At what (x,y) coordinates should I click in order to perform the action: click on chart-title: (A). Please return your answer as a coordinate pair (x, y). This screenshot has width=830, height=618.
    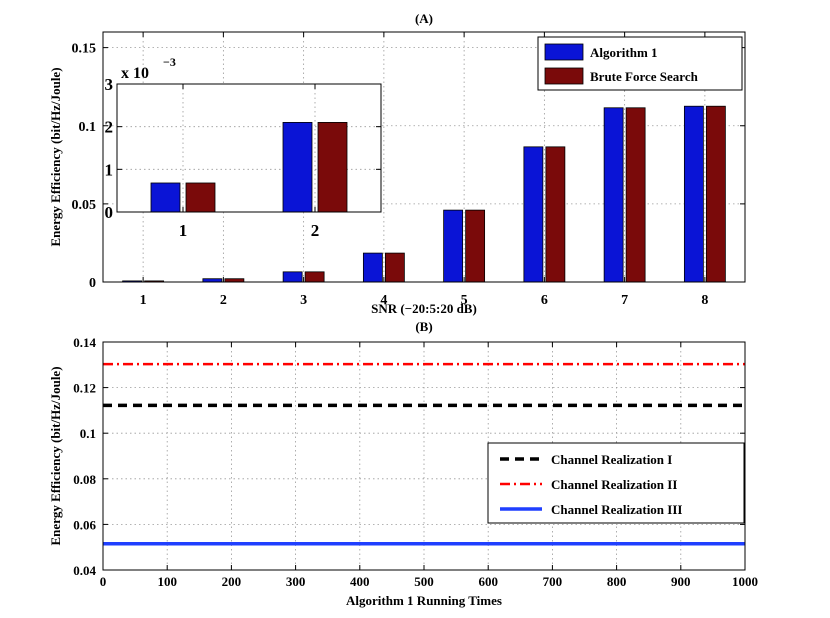
    Looking at the image, I should click on (424, 18).